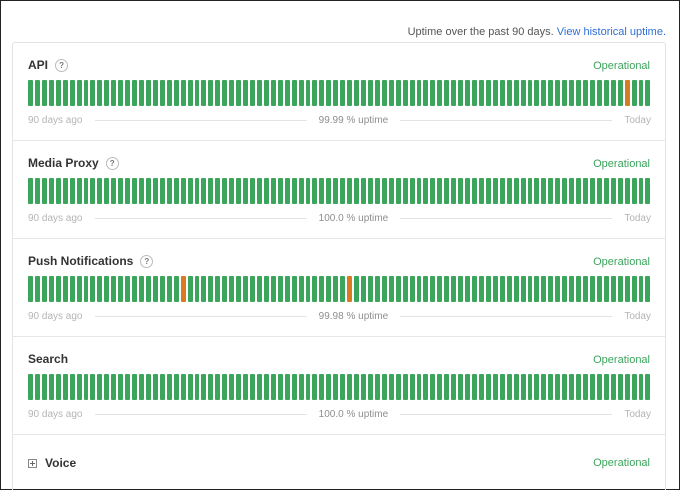 The height and width of the screenshot is (490, 680). What do you see at coordinates (147, 261) in the screenshot?
I see `question-icon: ?` at bounding box center [147, 261].